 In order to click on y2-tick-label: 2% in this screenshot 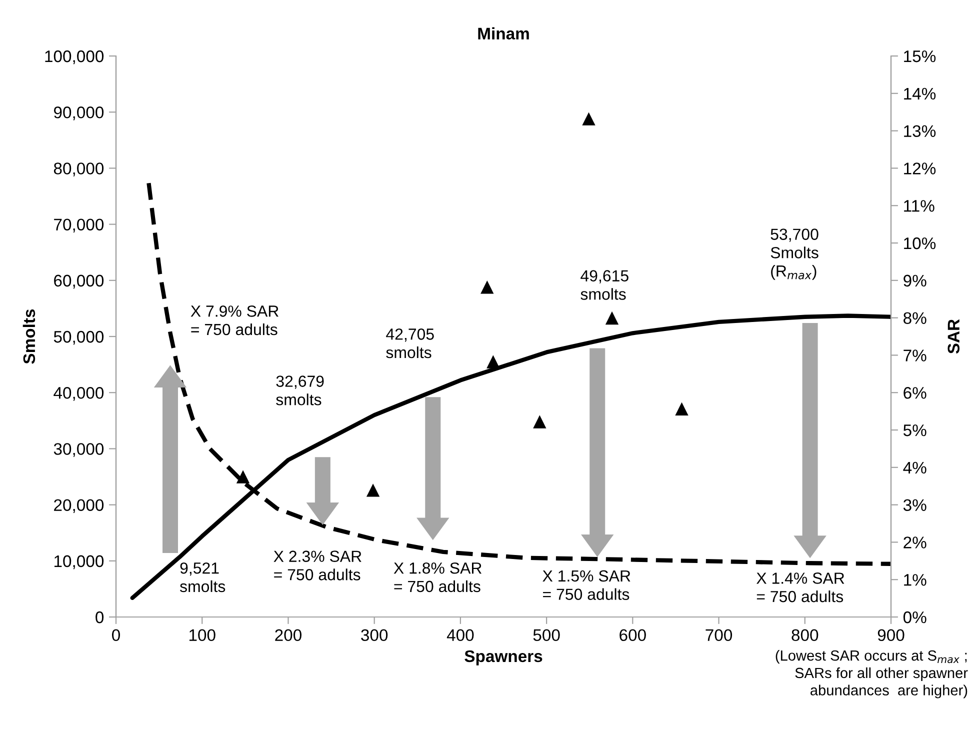, I will do `click(915, 542)`.